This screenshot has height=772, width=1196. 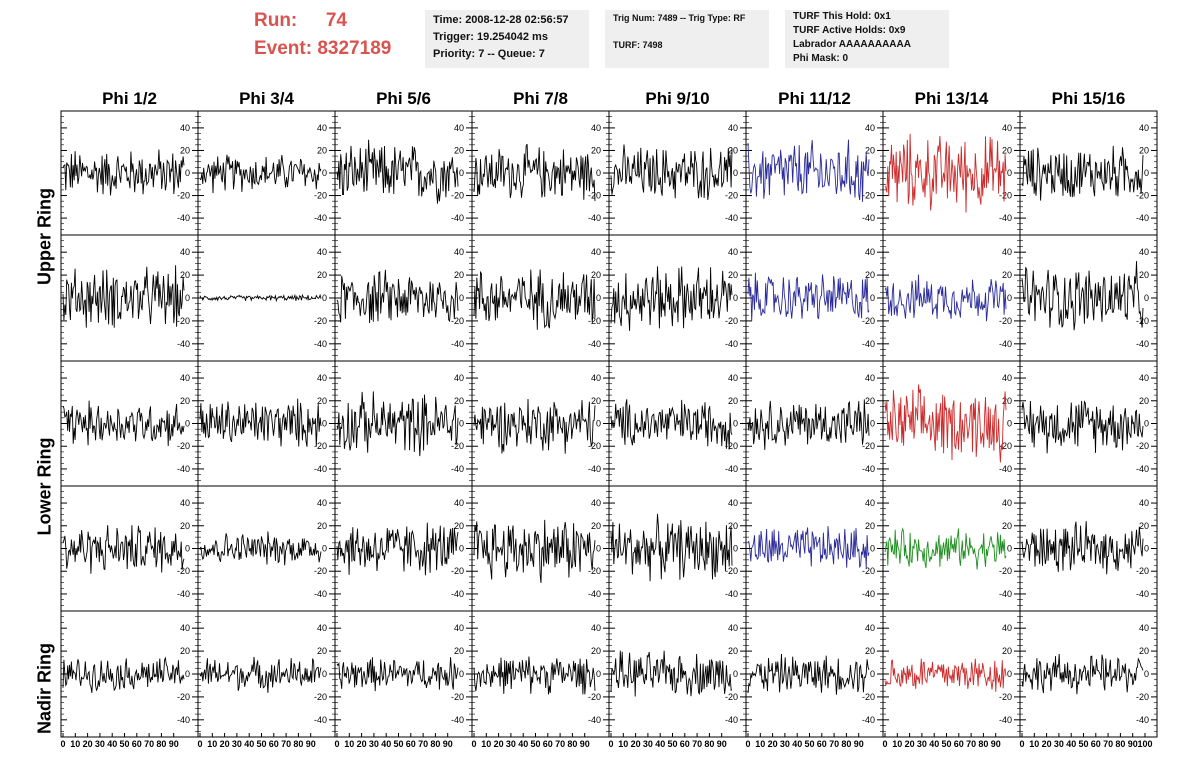 What do you see at coordinates (403, 98) in the screenshot?
I see `column-header-3: Phi 5/6` at bounding box center [403, 98].